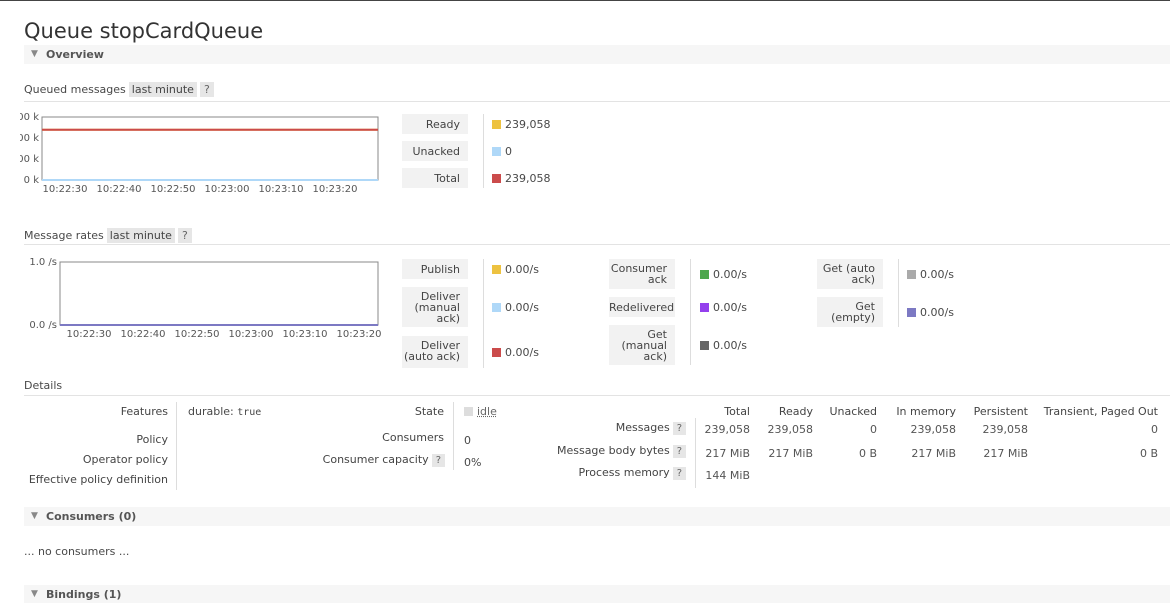  Describe the element at coordinates (32, 180) in the screenshot. I see `y-tick-label: 0 k` at that location.